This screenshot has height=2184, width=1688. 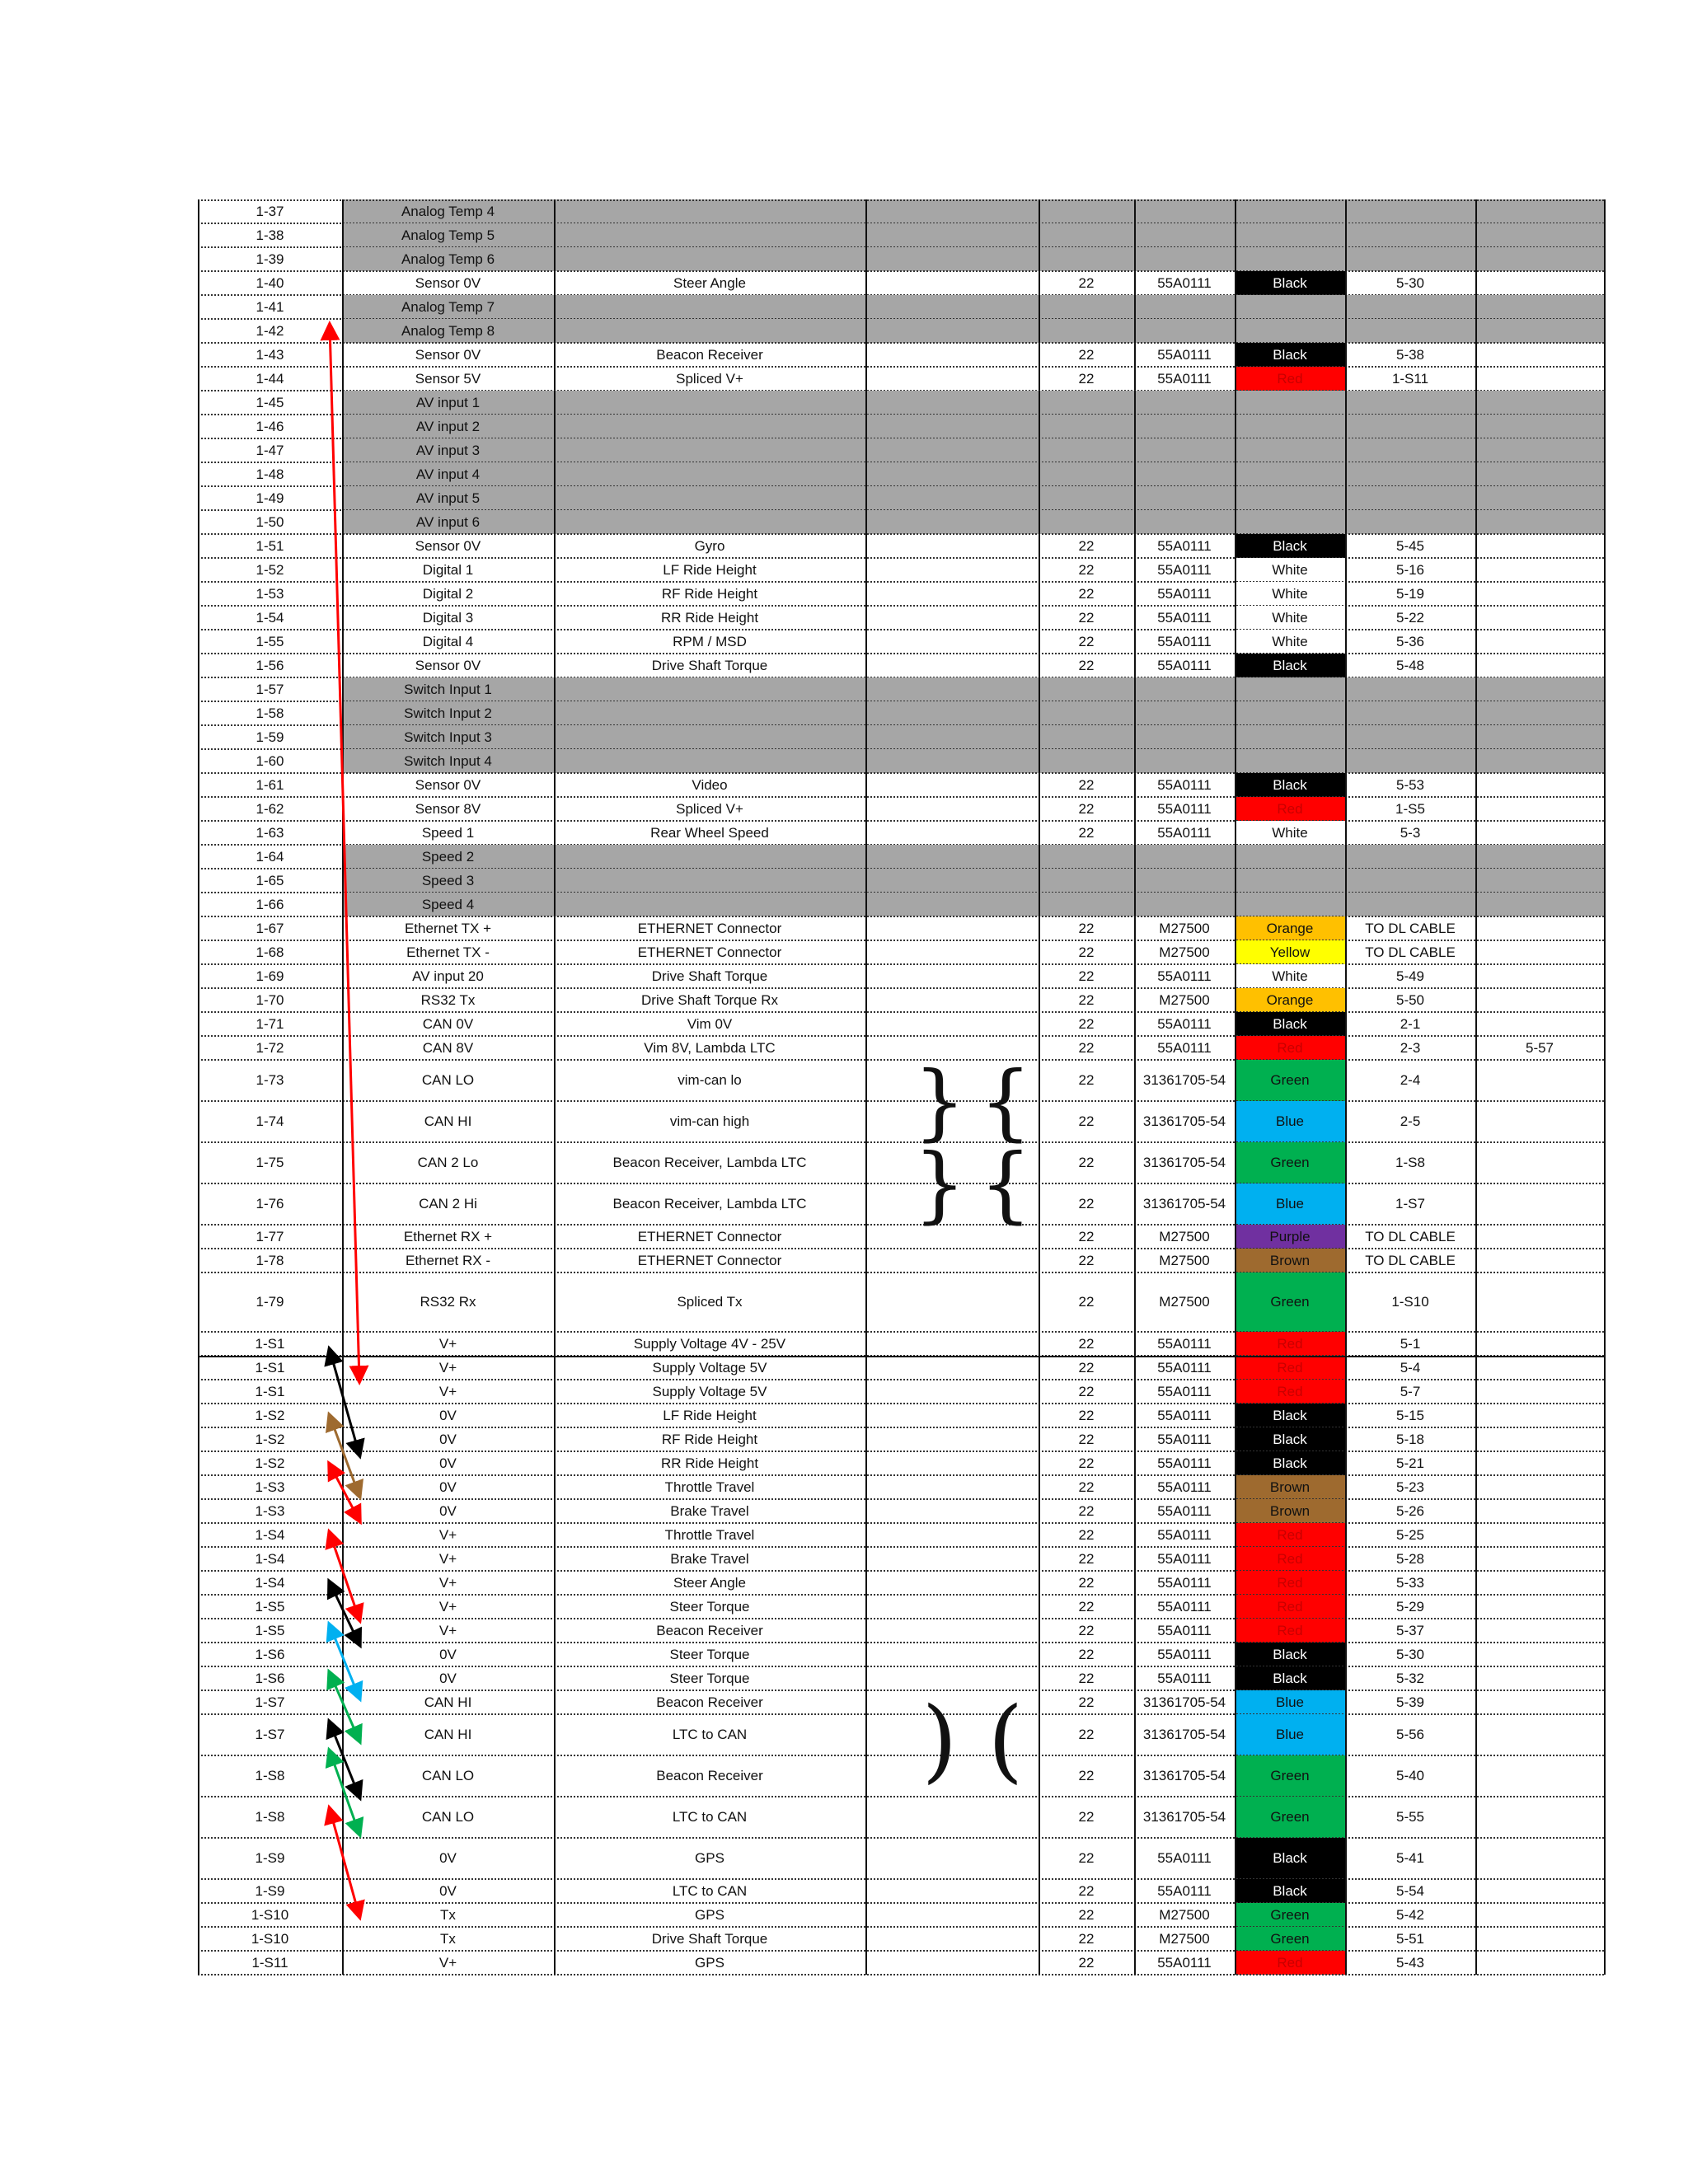 I want to click on cell-to: 5-19, so click(x=1410, y=593).